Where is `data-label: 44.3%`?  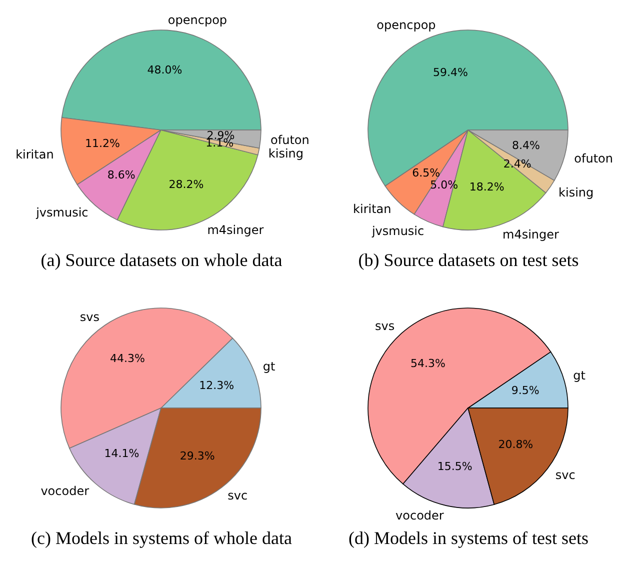
data-label: 44.3% is located at coordinates (127, 358).